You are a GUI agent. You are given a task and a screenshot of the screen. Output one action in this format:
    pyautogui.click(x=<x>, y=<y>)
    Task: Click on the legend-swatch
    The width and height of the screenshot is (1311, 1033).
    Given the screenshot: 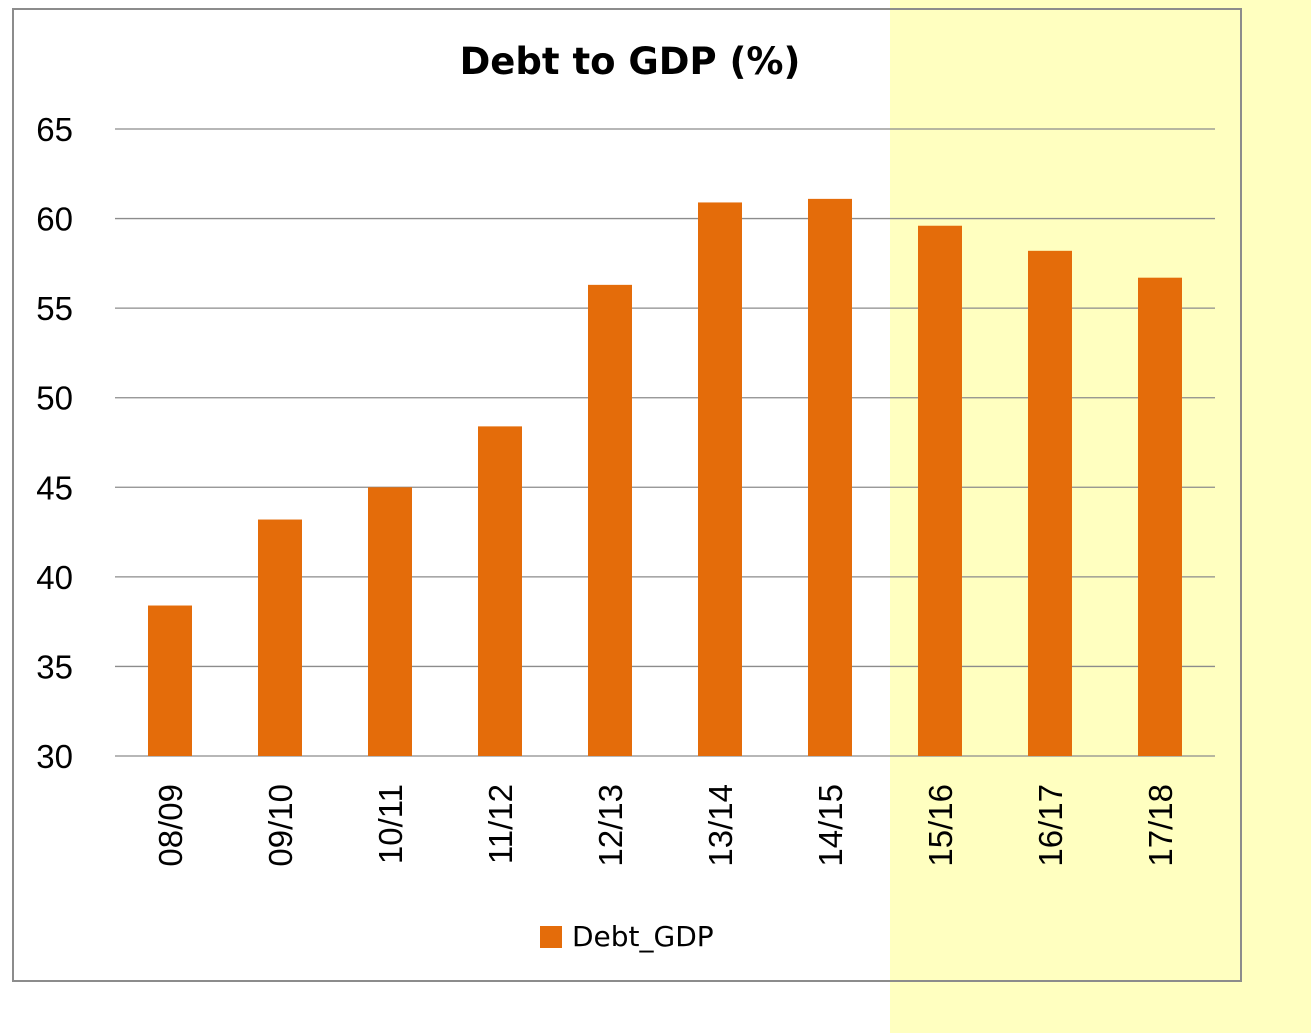 What is the action you would take?
    pyautogui.click(x=551, y=936)
    